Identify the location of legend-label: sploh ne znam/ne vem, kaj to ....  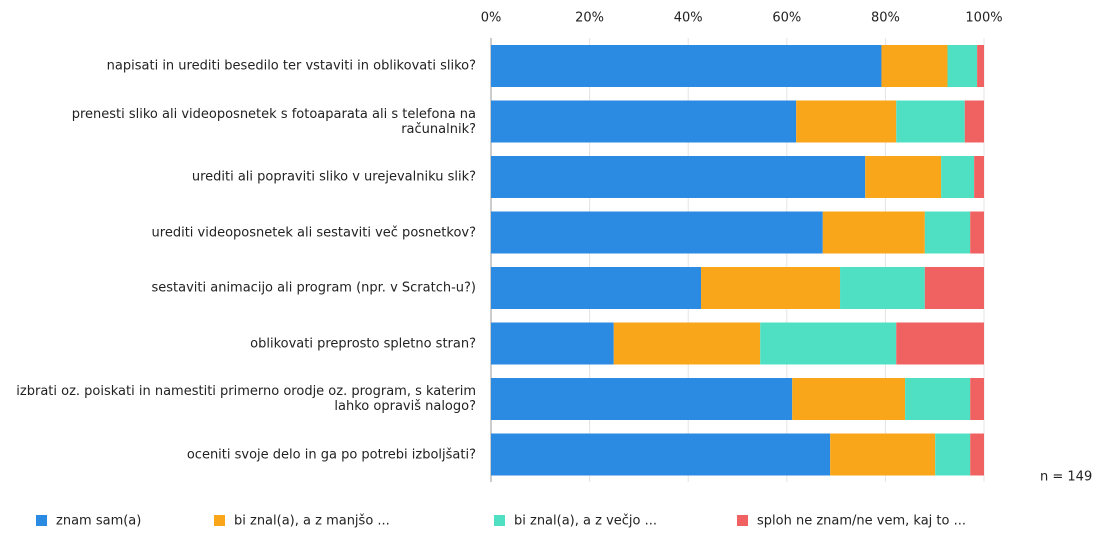
(861, 521).